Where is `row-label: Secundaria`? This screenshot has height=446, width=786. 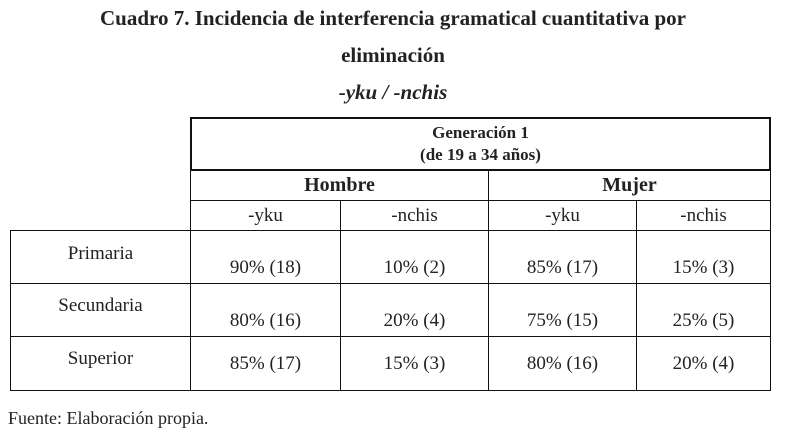 row-label: Secundaria is located at coordinates (100, 310).